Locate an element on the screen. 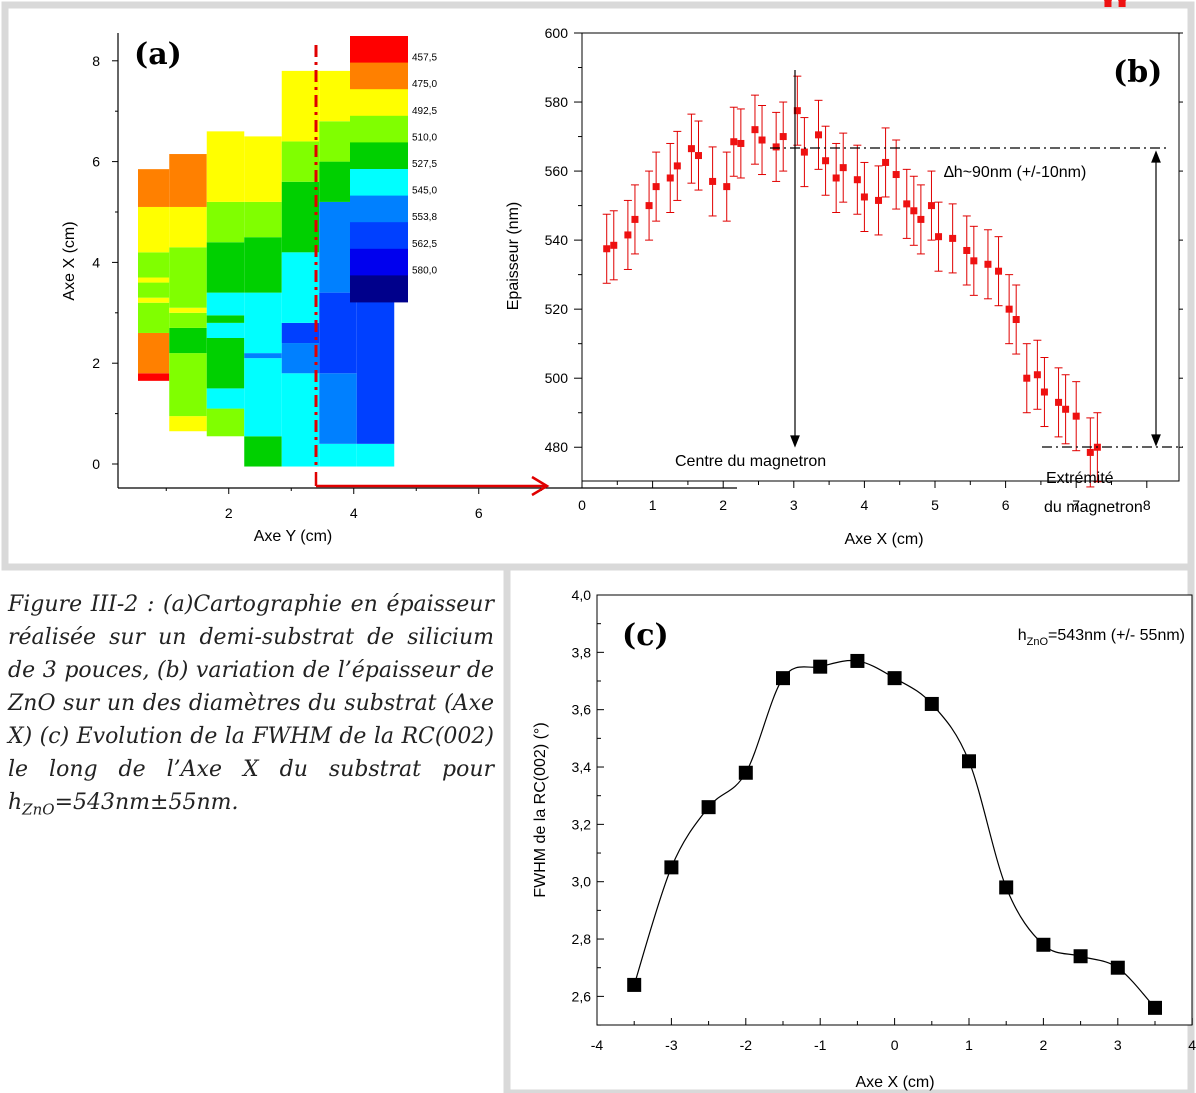  panel-a-tag: (a) is located at coordinates (158, 54).